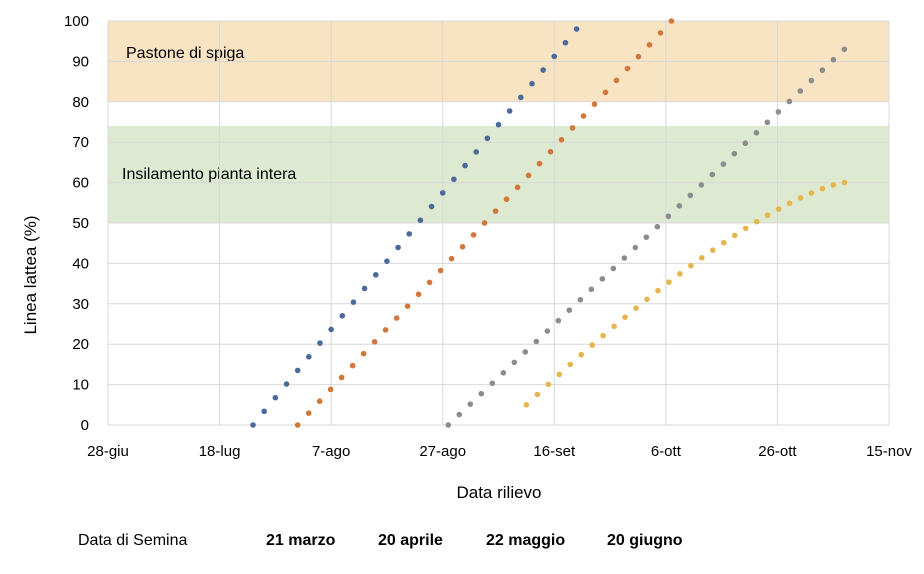 The image size is (924, 574). Describe the element at coordinates (30, 274) in the screenshot. I see `y-axis-title: Linea lattea (%)` at that location.